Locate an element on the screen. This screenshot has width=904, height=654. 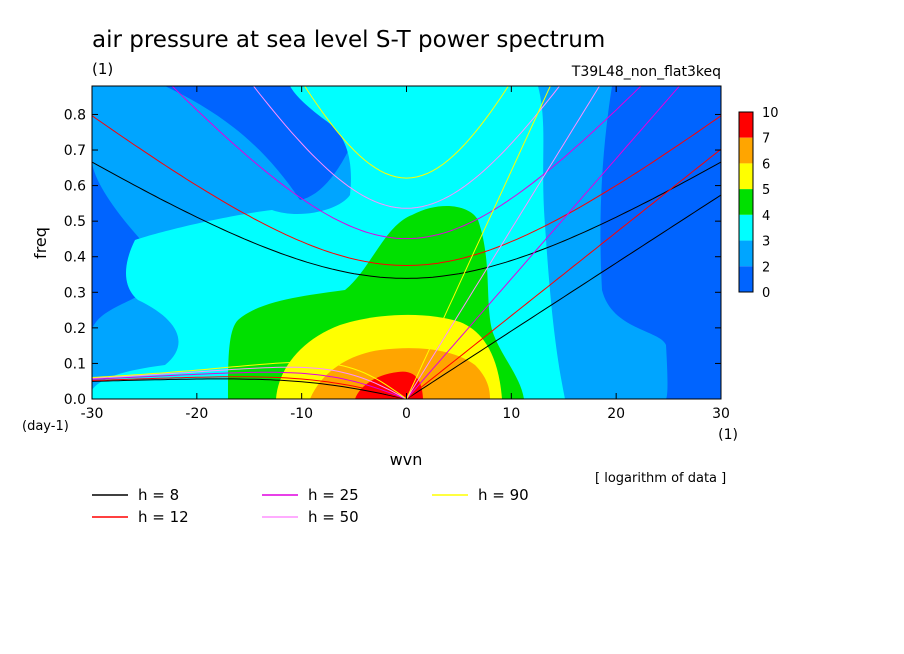
y-axis-label: freq is located at coordinates (40, 243).